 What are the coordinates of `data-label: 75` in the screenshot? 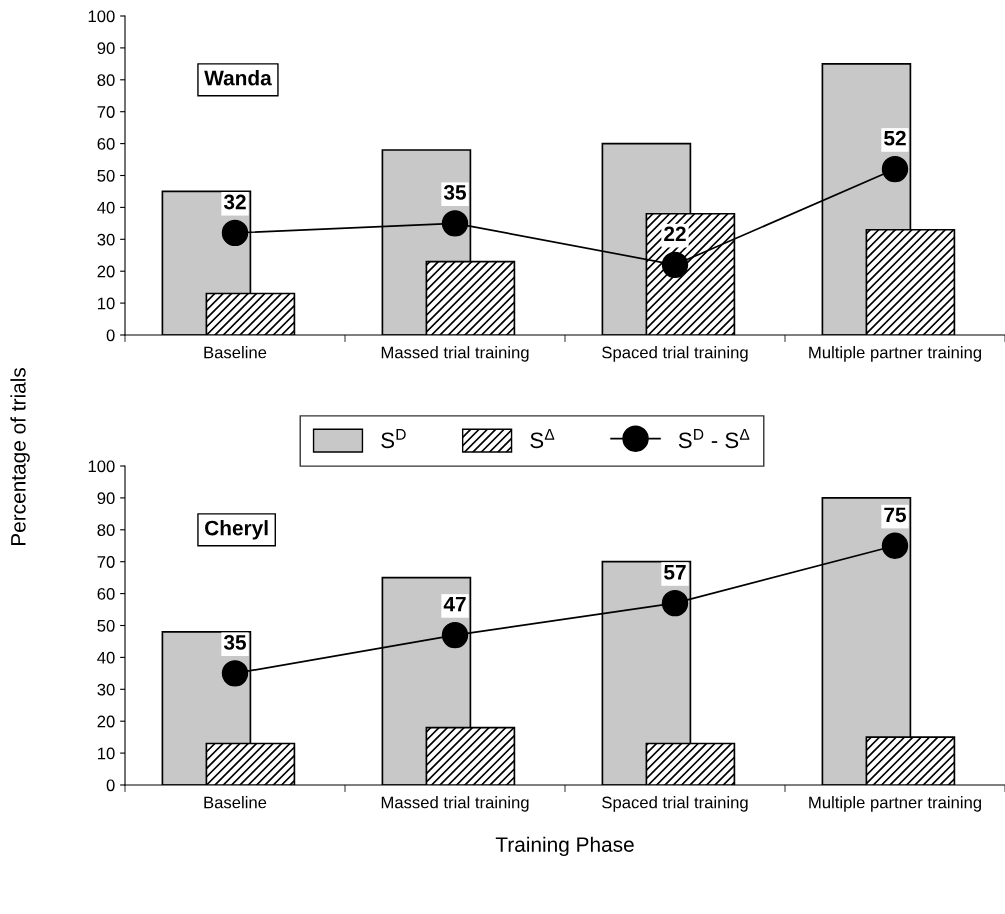 It's located at (895, 515).